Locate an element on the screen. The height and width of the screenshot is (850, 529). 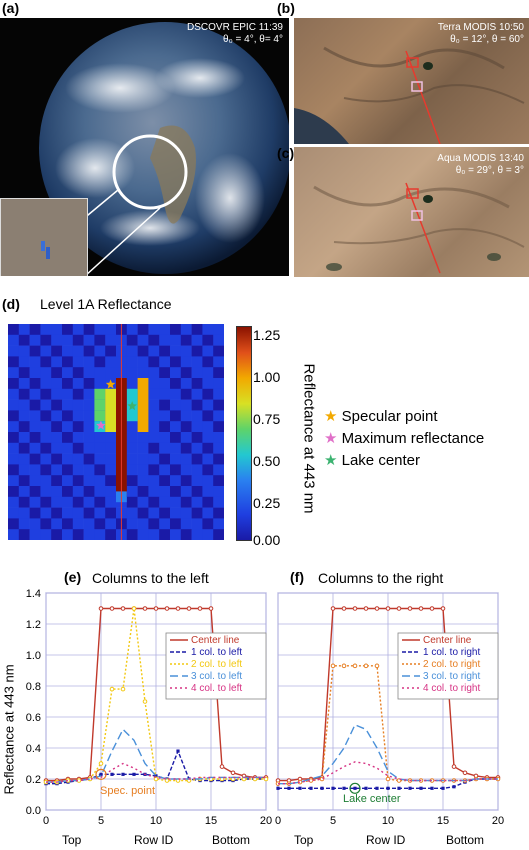
panel-b-overlay is located at coordinates (409, 95).